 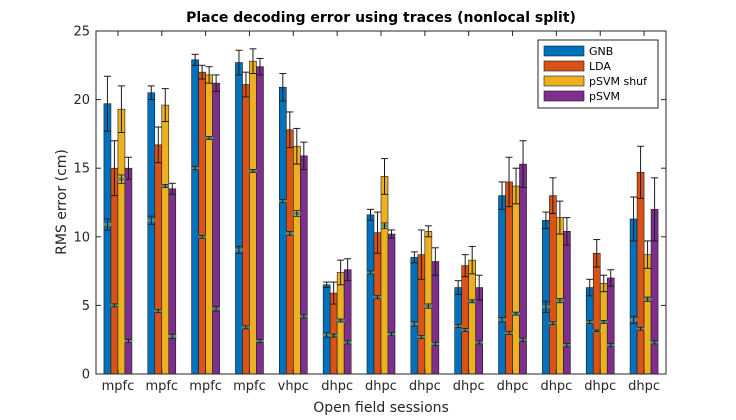 What do you see at coordinates (62, 202) in the screenshot?
I see `y-axis-label: RMS error (cm)` at bounding box center [62, 202].